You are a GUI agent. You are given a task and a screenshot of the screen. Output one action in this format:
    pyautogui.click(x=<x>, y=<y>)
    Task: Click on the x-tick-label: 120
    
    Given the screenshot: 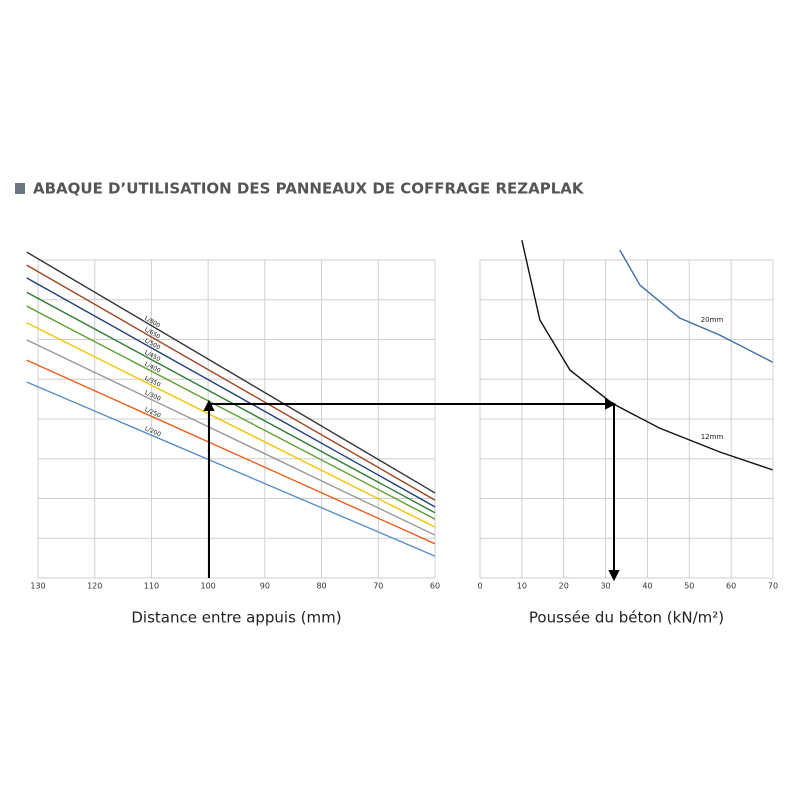 What is the action you would take?
    pyautogui.click(x=94, y=586)
    